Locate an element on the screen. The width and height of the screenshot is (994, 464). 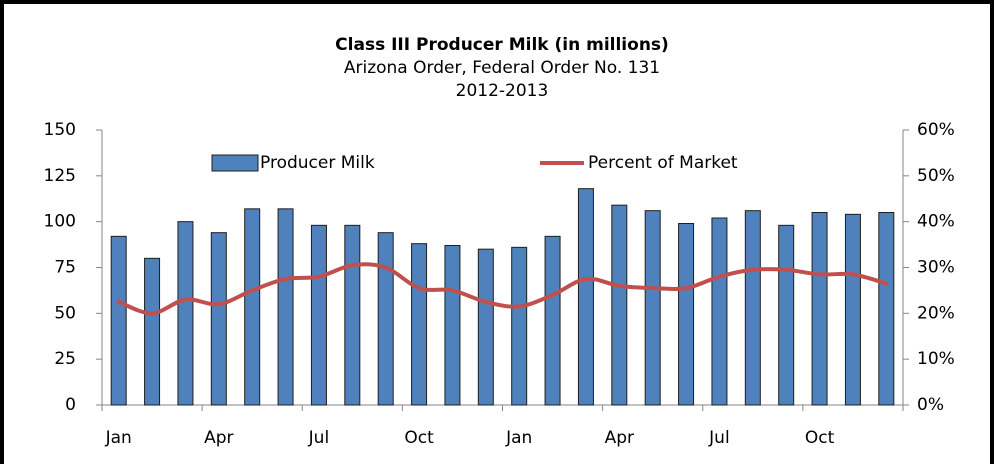
legend-swatch is located at coordinates (235, 163).